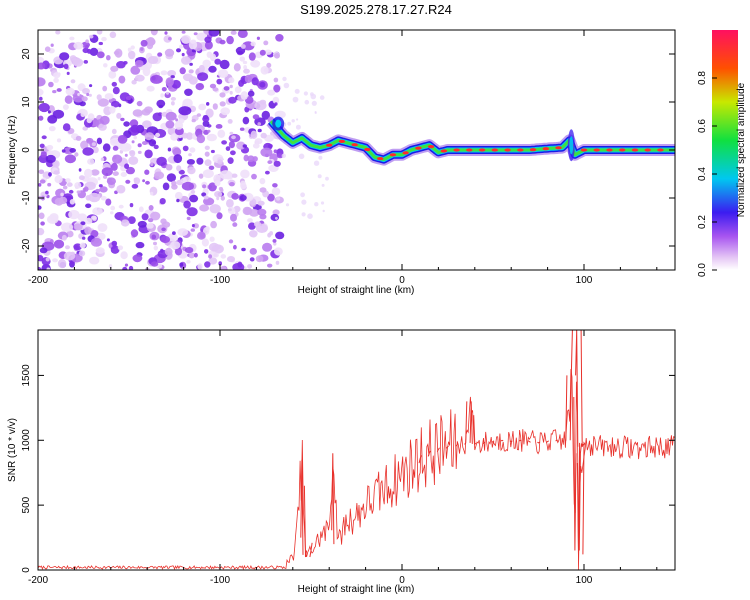 This screenshot has height=600, width=750. Describe the element at coordinates (356, 290) in the screenshot. I see `spectrogram-x-axis-label: Height of straight line (km)` at that location.